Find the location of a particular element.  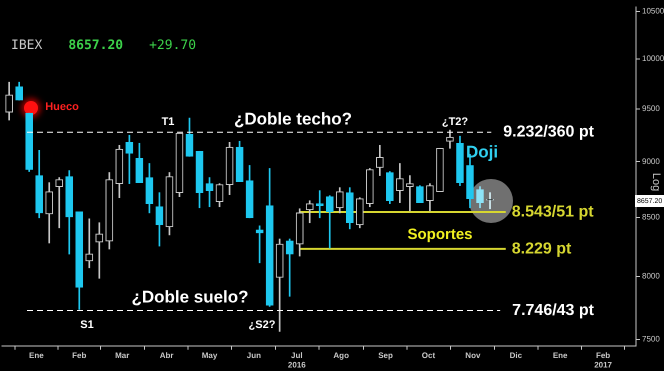

y-tick-label: 8000 is located at coordinates (651, 276).